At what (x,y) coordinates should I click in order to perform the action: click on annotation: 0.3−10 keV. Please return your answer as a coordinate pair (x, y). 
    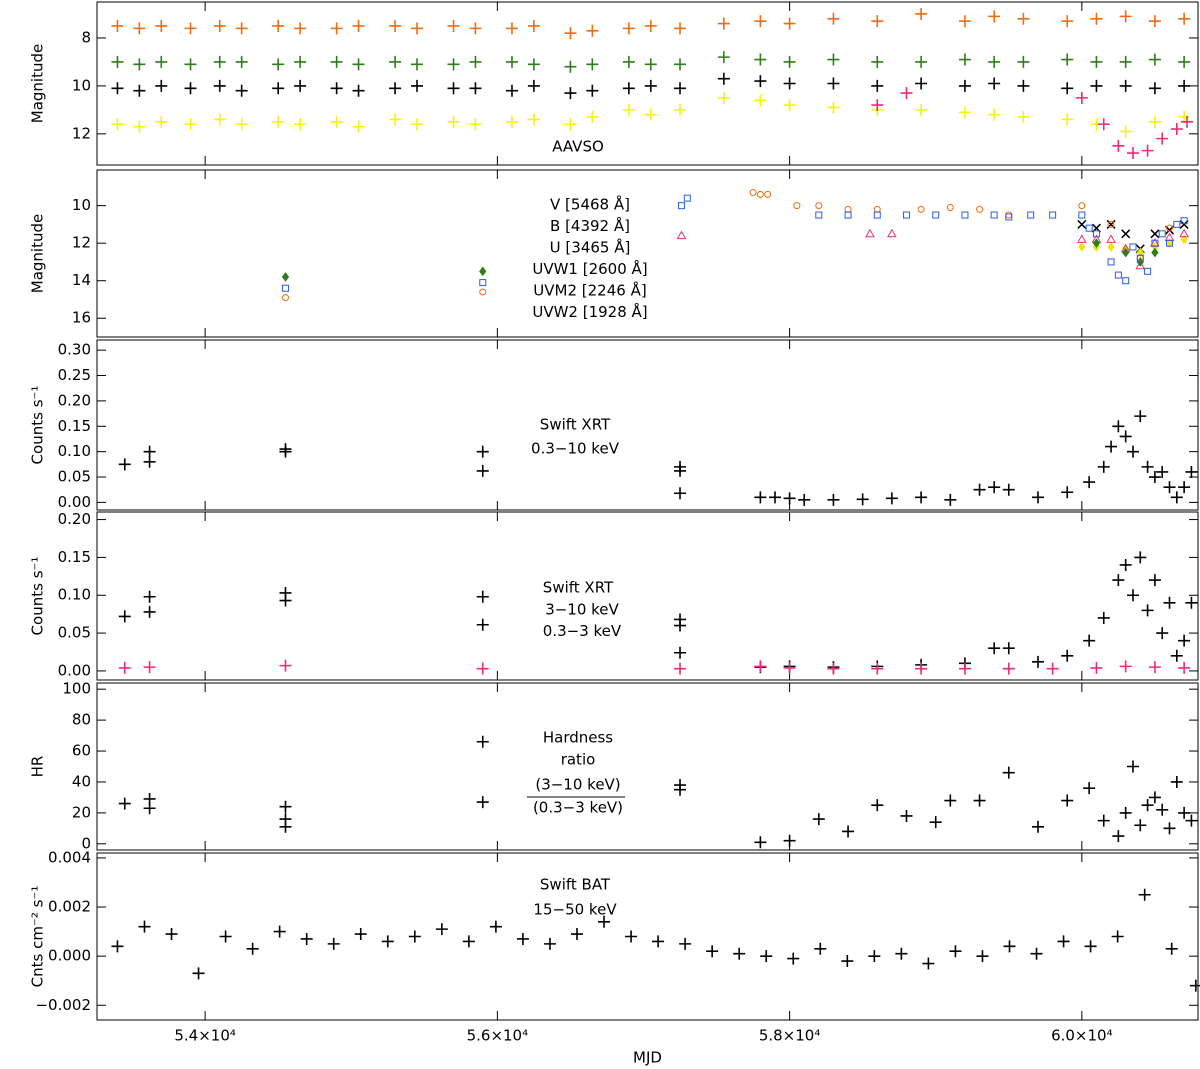
    Looking at the image, I should click on (575, 449).